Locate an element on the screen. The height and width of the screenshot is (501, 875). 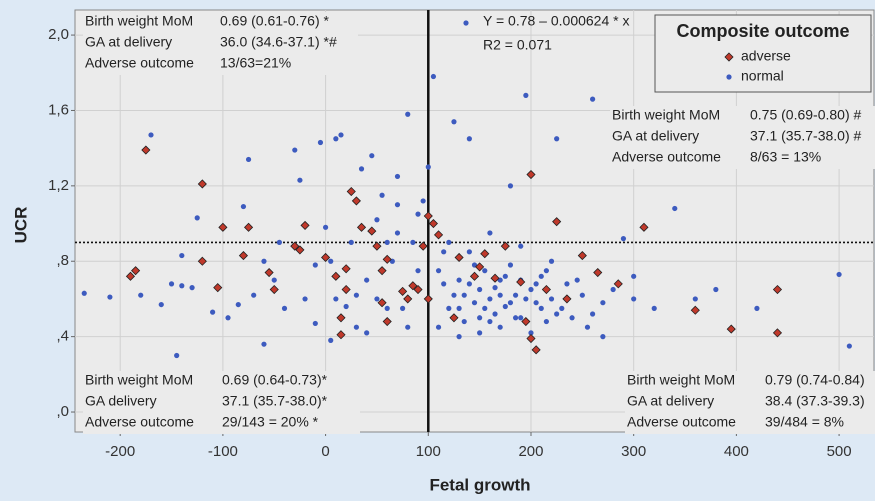
regression-equation: Y = 0.78 – 0.000624 * x is located at coordinates (556, 21).